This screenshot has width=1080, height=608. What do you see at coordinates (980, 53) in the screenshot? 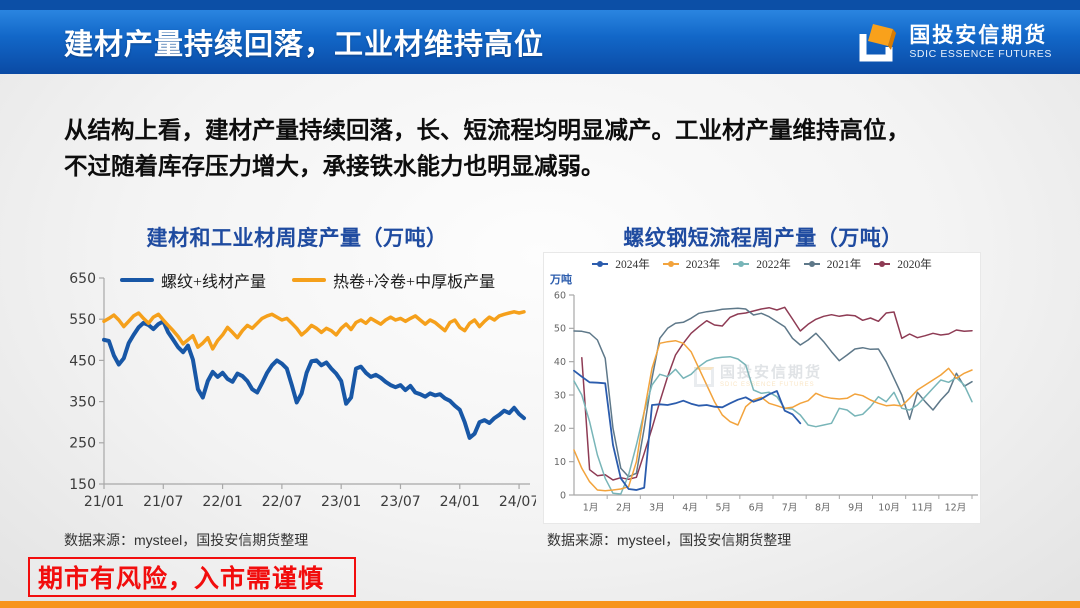
I see `logo-text-en: SDIC ESSENCE FUTURES` at bounding box center [980, 53].